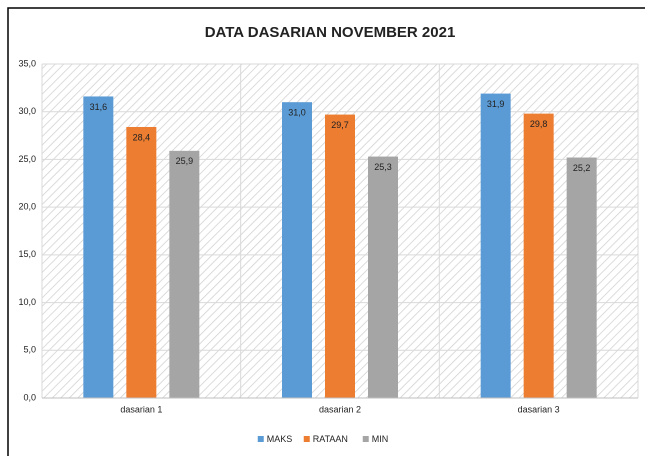 Image resolution: width=645 pixels, height=456 pixels. I want to click on y-tick-label: 10,0, so click(27, 302).